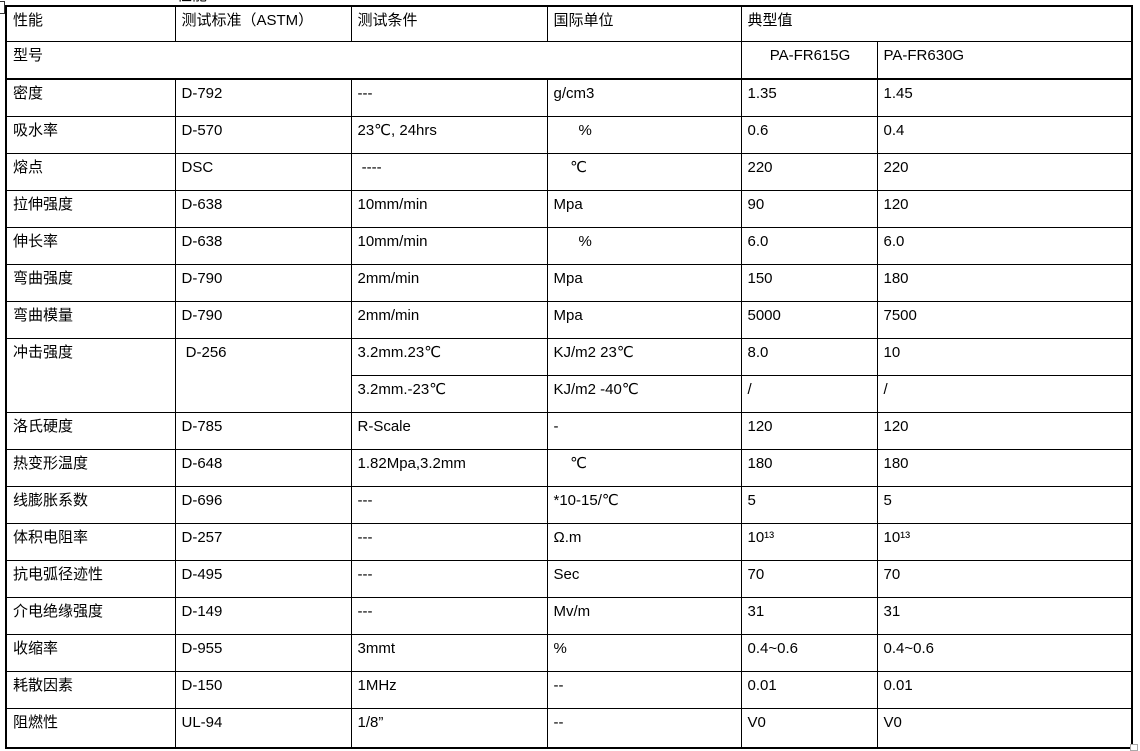 The image size is (1140, 751). Describe the element at coordinates (809, 616) in the screenshot. I see `value-615g-cell: 31` at that location.